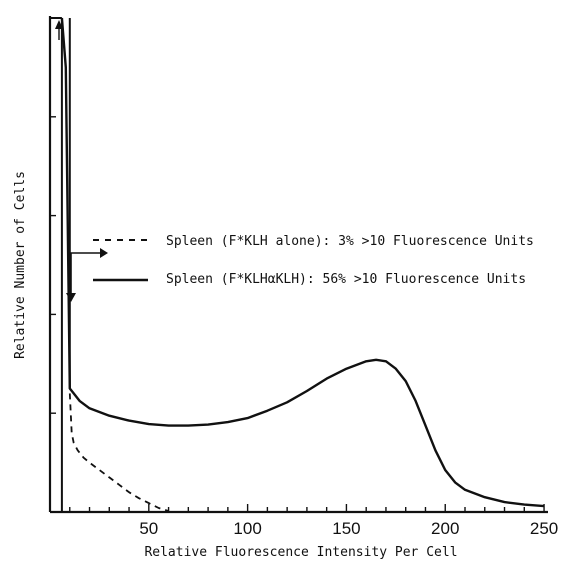 The width and height of the screenshot is (566, 565). Describe the element at coordinates (20, 265) in the screenshot. I see `y-axis-label: Relative Number of Cells` at that location.